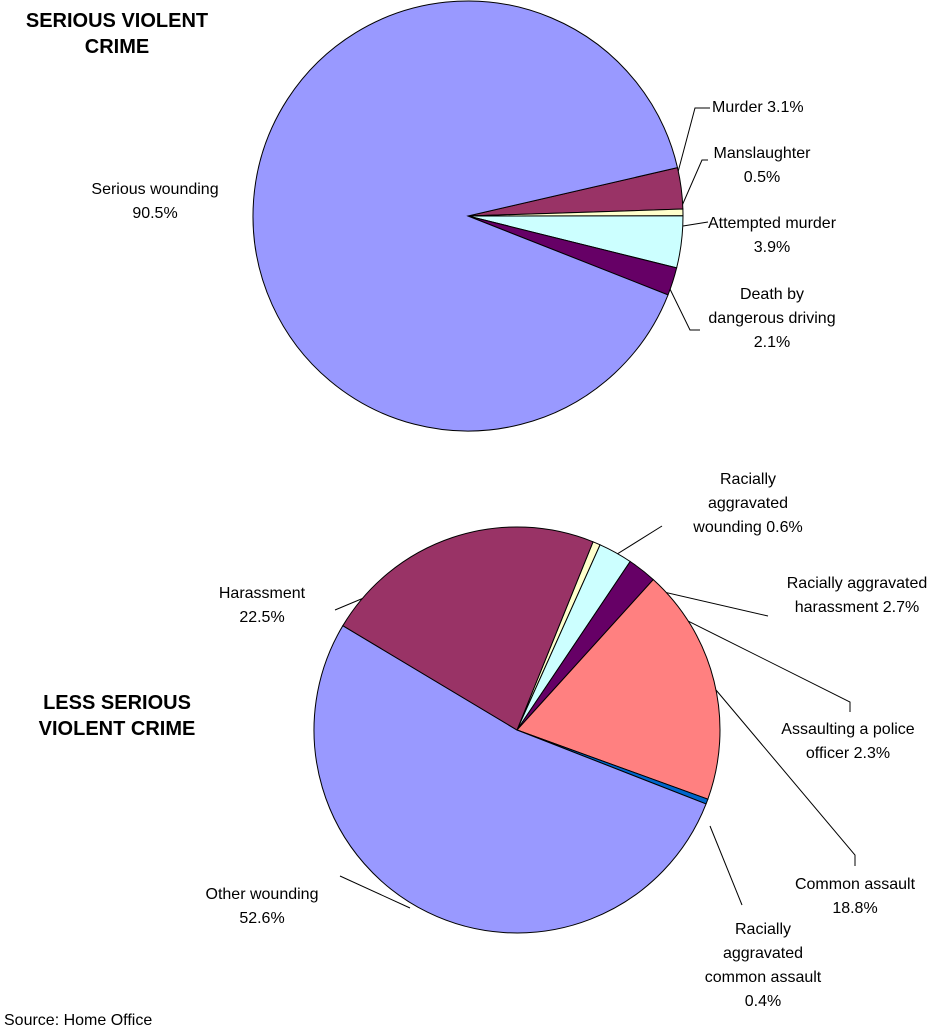 The width and height of the screenshot is (951, 1032). I want to click on slice-label: Murder 3.1%, so click(758, 108).